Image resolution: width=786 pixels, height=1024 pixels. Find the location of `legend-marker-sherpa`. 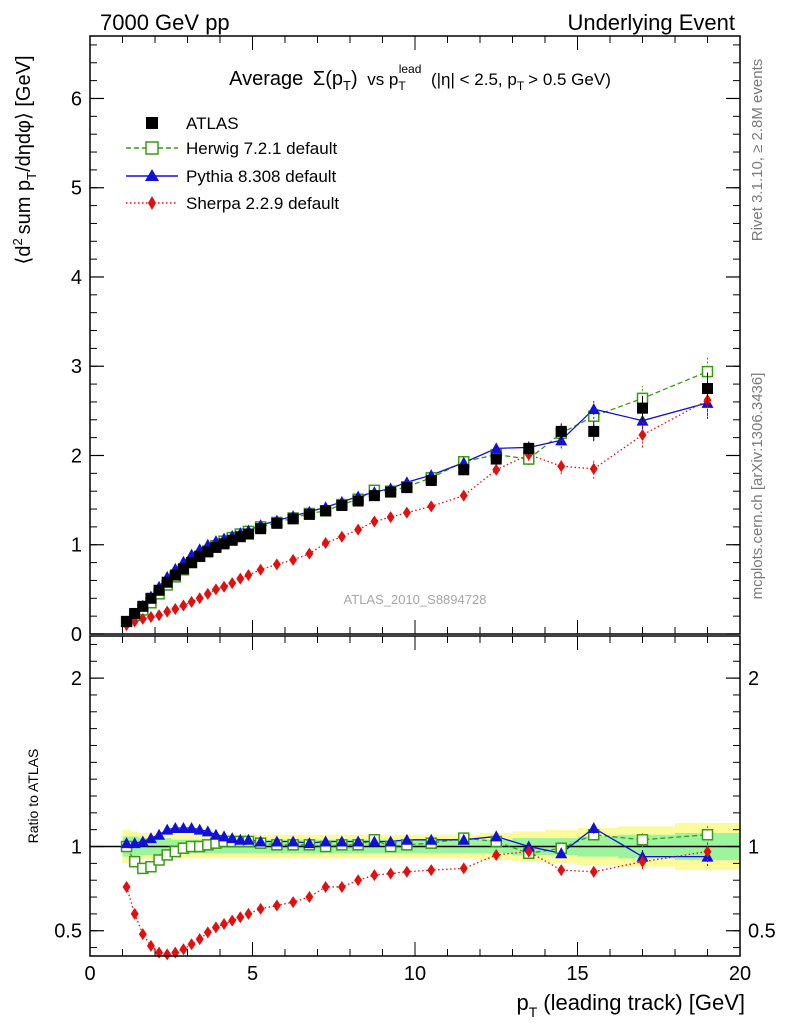

legend-marker-sherpa is located at coordinates (152, 203).